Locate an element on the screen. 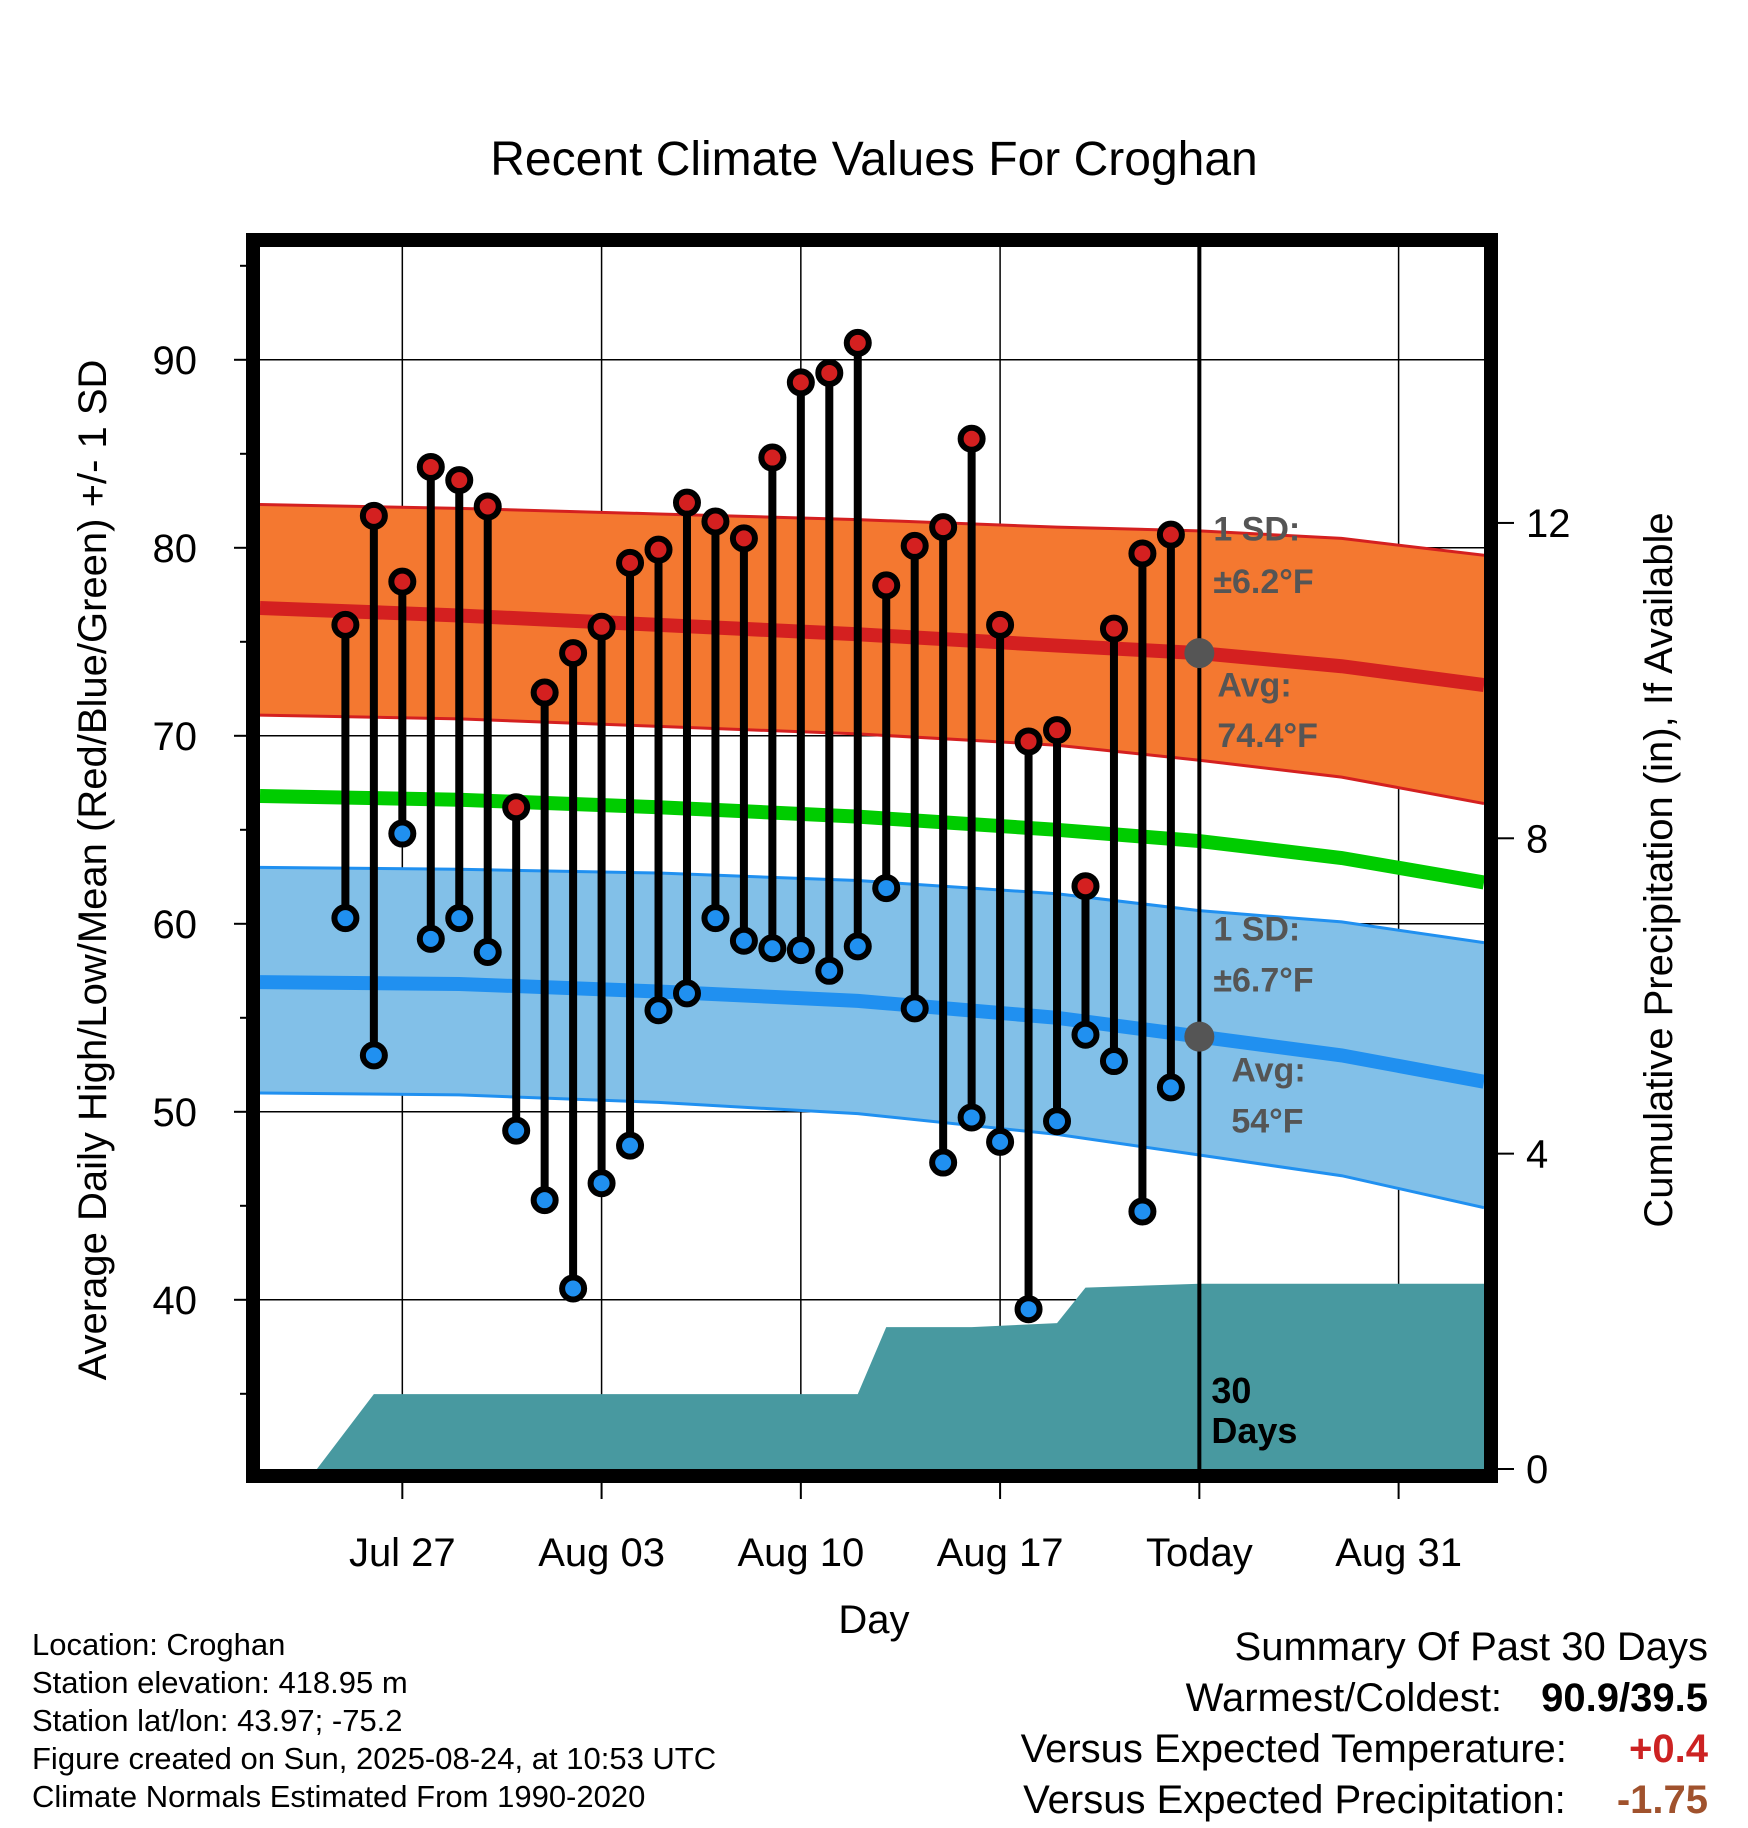  summary-warm-cold: Warmest/Coldest: 90.9/39.5 is located at coordinates (1364, 1698).